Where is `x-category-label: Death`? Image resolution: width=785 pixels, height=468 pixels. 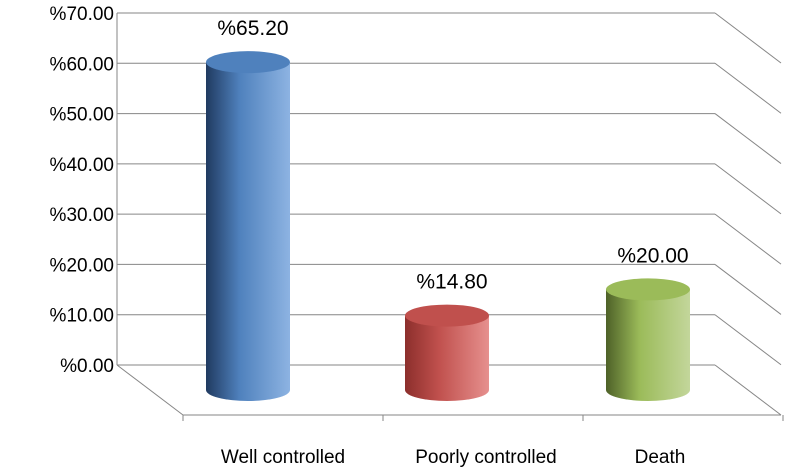 x-category-label: Death is located at coordinates (660, 457).